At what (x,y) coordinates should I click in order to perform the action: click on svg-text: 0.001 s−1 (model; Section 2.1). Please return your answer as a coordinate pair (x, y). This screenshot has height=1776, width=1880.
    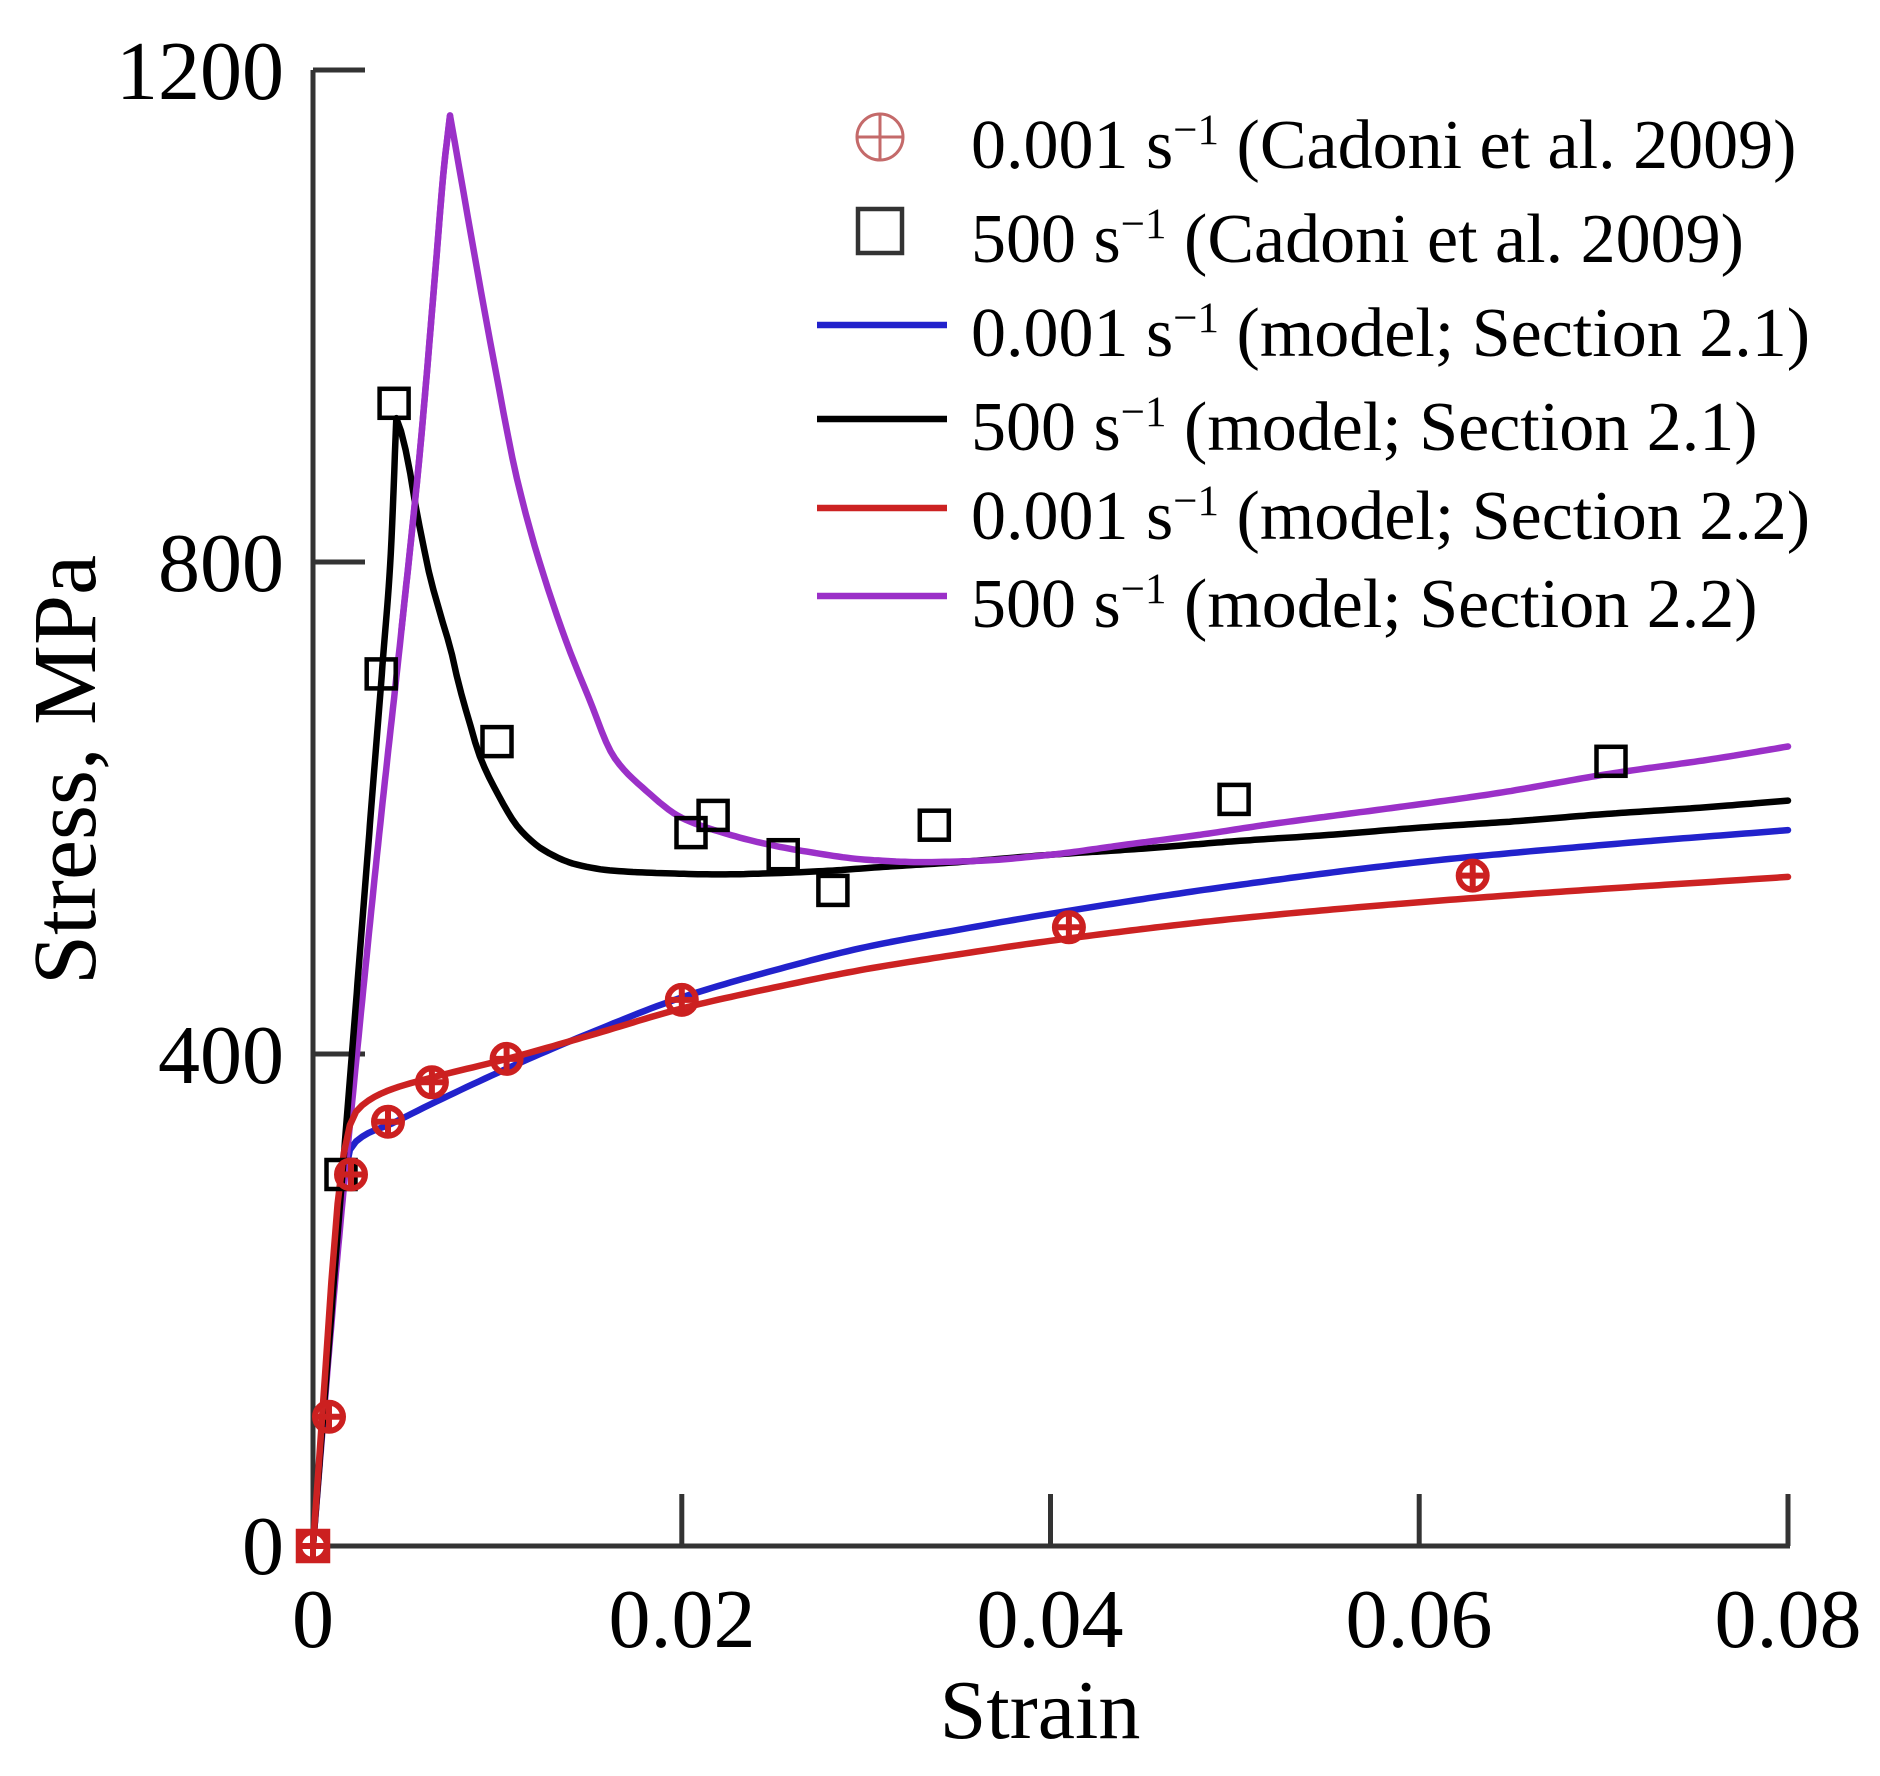
    Looking at the image, I should click on (1390, 333).